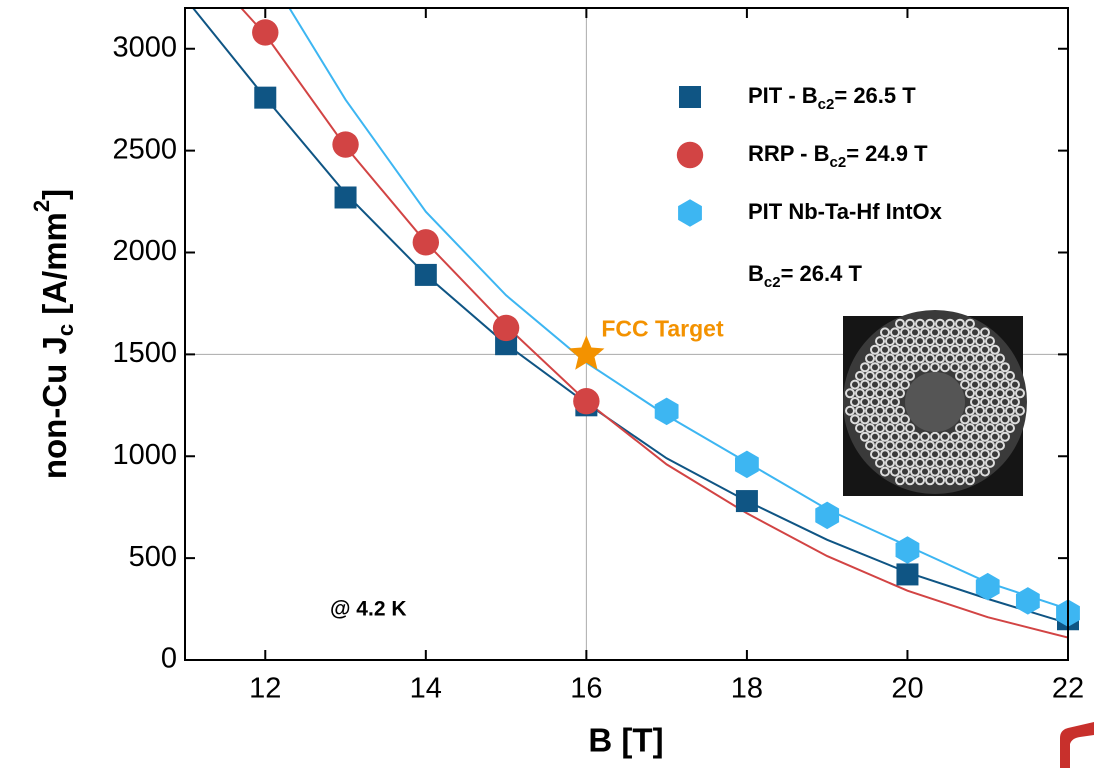 This screenshot has width=1094, height=773. Describe the element at coordinates (625, 740) in the screenshot. I see `x-axis-label: B [T]` at that location.